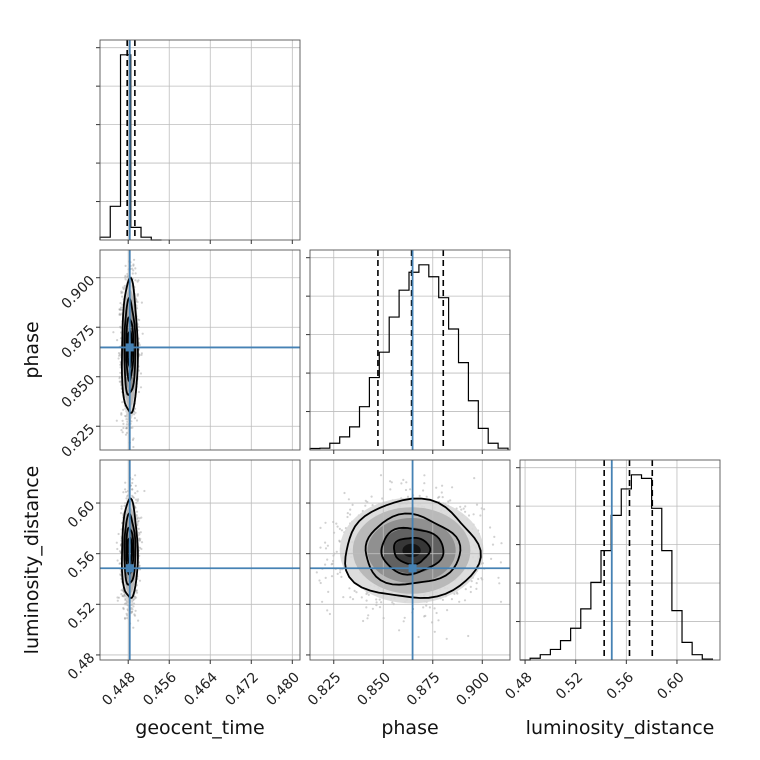  I want to click on x-tick-label-luminosity_distance: 0.56, so click(620, 685).